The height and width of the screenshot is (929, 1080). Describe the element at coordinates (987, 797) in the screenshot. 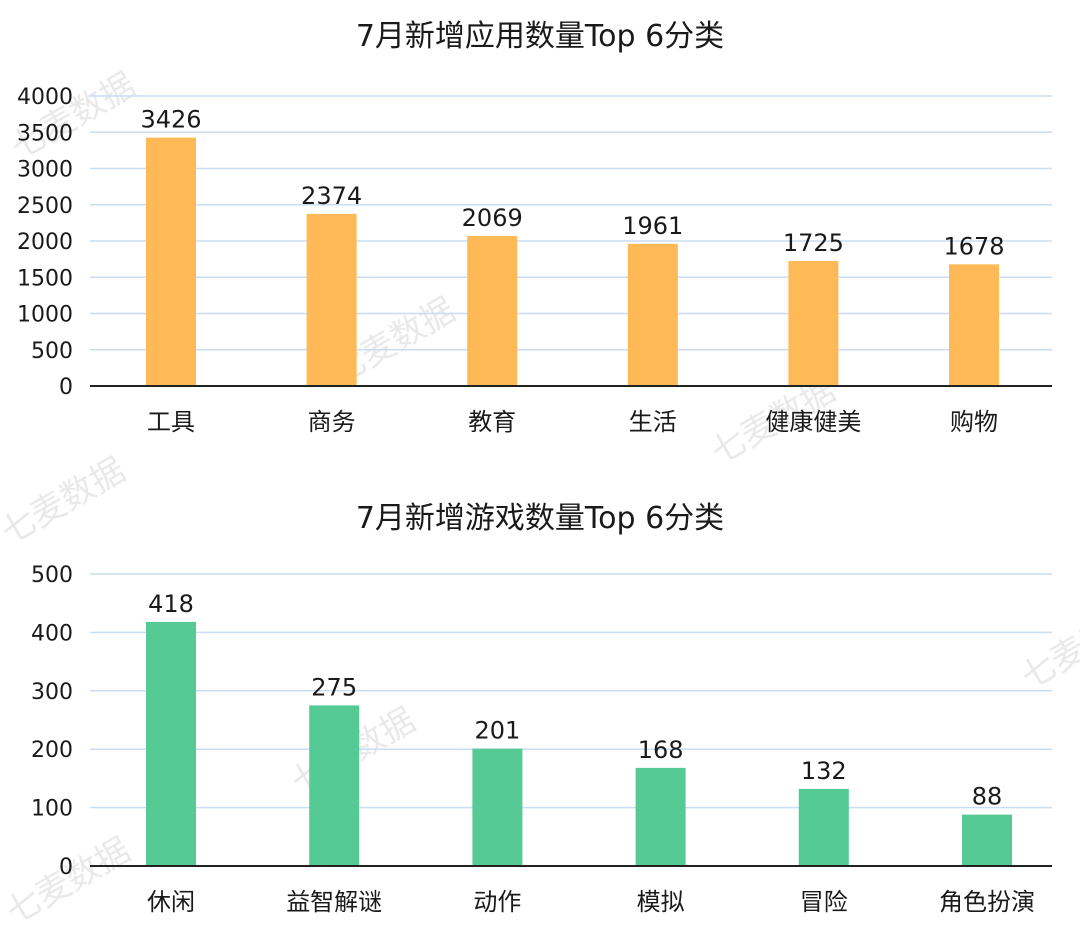

I see `bar-value-label: 88` at that location.